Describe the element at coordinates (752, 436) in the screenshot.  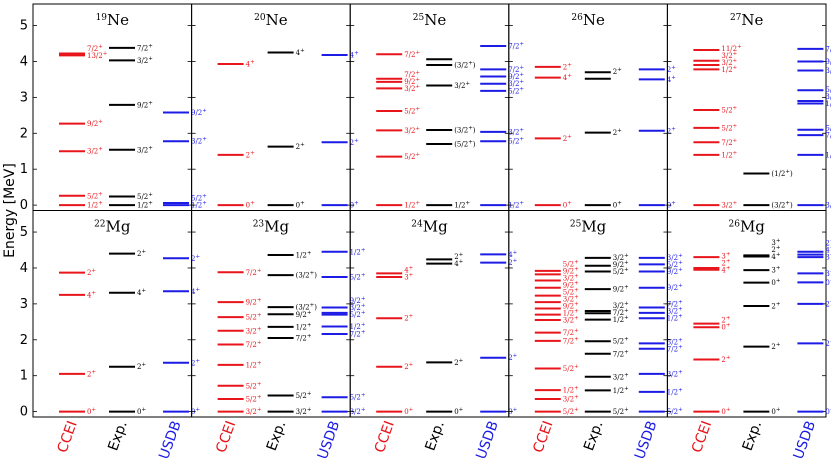
I see `column-label-exp: Exp.` at that location.